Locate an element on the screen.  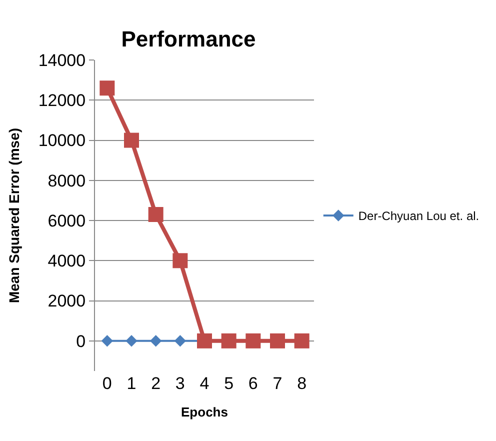
y-axis-title: Mean Squared Error (mse) is located at coordinates (14, 216).